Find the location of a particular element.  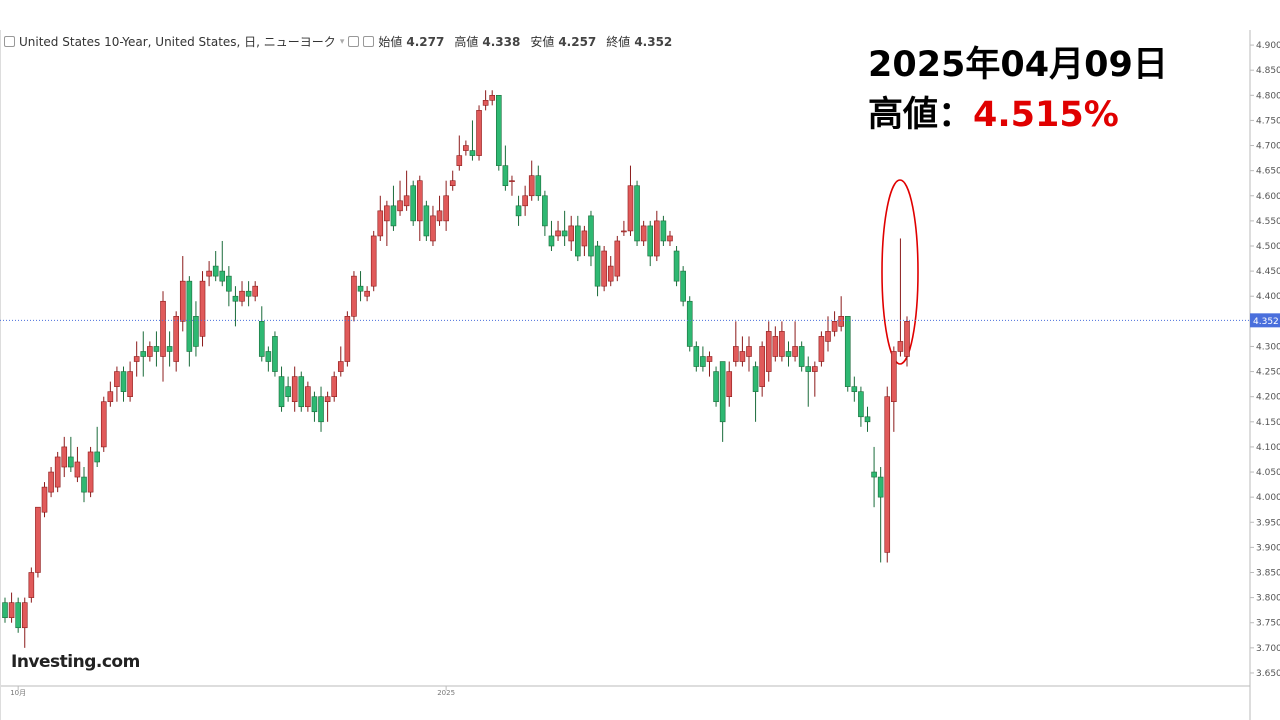

last-price-tag is located at coordinates (1265, 320).